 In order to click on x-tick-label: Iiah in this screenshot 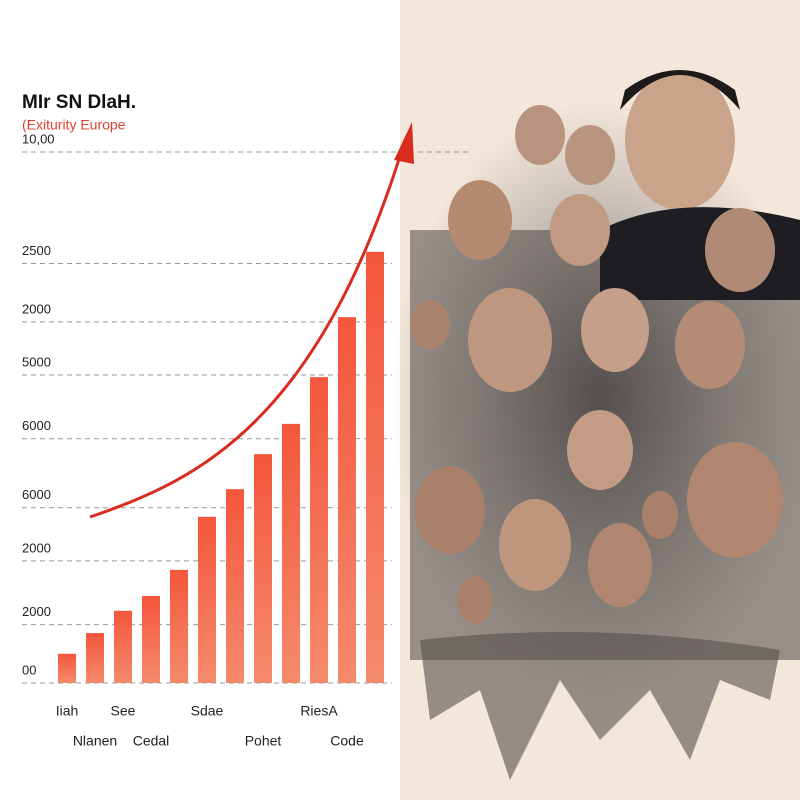, I will do `click(67, 711)`.